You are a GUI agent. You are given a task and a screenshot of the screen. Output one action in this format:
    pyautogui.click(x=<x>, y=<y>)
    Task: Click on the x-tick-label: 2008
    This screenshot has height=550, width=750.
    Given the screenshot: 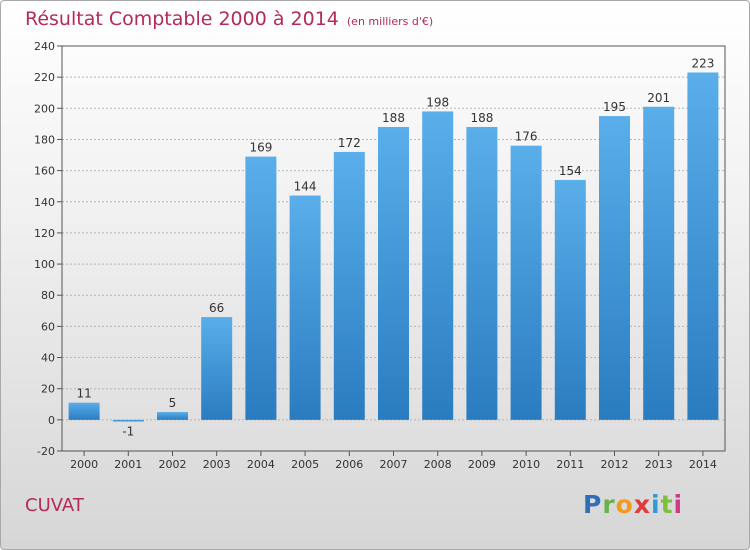 What is the action you would take?
    pyautogui.click(x=438, y=464)
    